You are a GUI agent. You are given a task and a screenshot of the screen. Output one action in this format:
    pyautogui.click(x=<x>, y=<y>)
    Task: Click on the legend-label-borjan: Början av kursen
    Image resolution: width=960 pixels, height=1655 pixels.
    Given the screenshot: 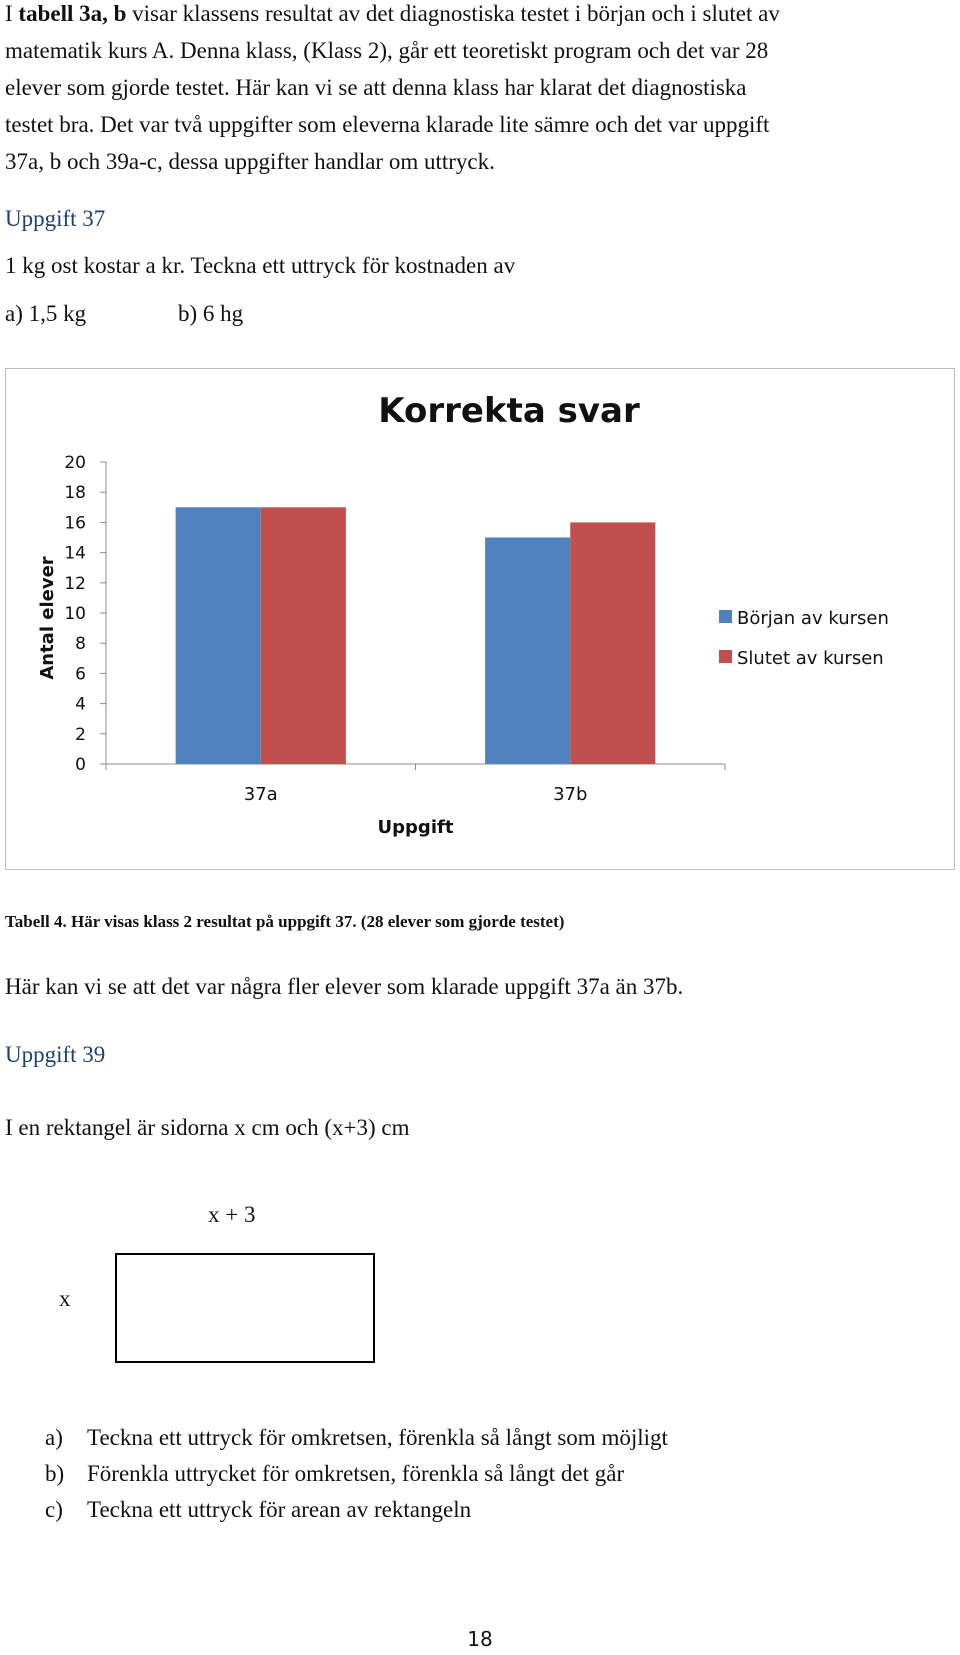 What is the action you would take?
    pyautogui.click(x=813, y=618)
    